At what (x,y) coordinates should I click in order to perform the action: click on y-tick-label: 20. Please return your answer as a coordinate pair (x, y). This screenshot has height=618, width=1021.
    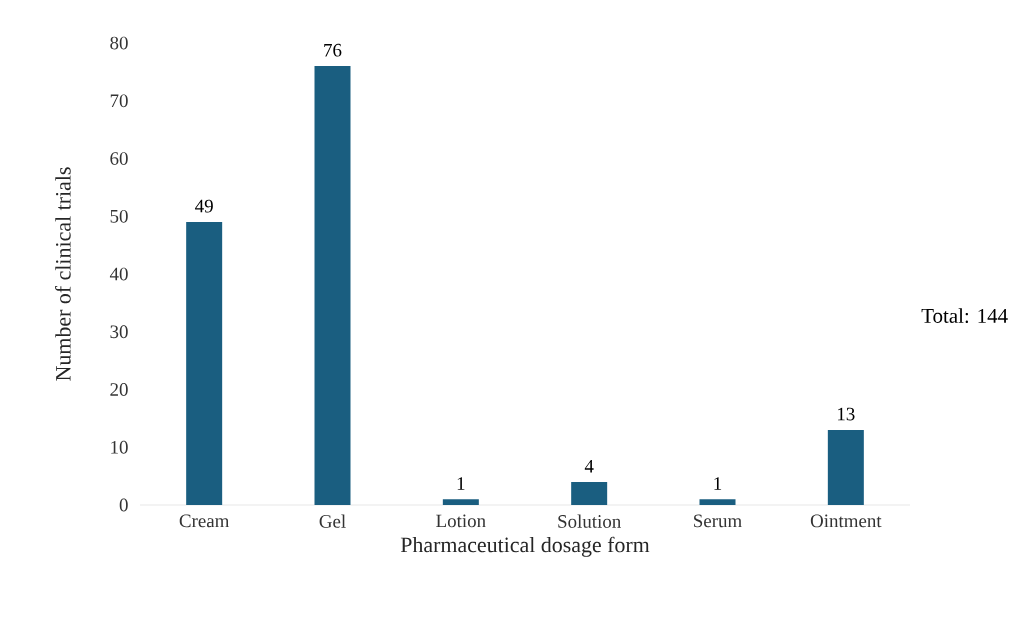
    Looking at the image, I should click on (119, 389).